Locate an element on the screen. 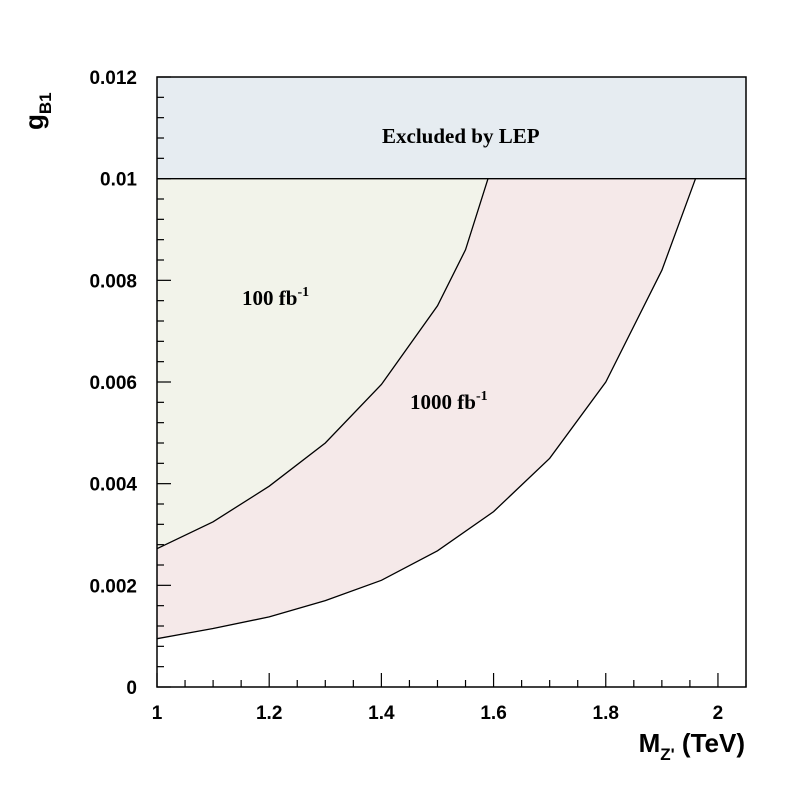 Image resolution: width=786 pixels, height=786 pixels. x-axis-label-main: M is located at coordinates (650, 743).